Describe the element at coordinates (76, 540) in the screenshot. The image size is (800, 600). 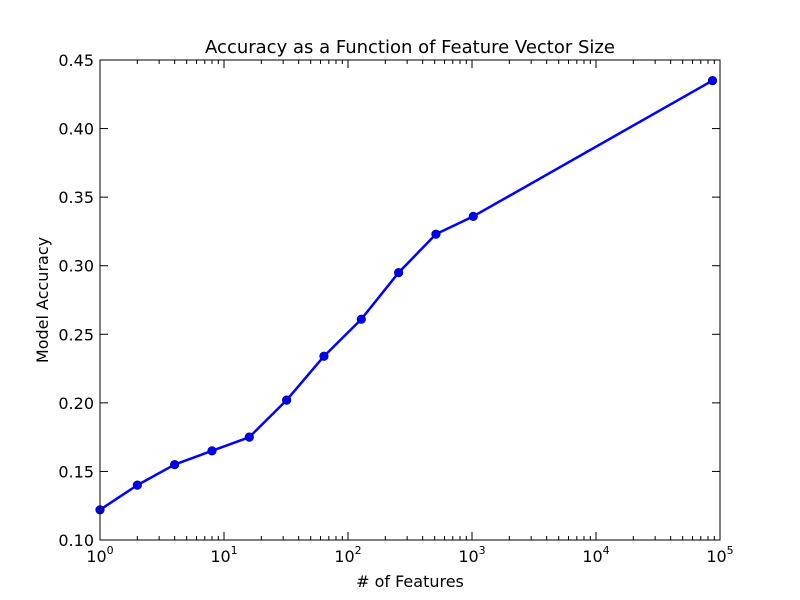
I see `y-tick-label: 0.10` at that location.